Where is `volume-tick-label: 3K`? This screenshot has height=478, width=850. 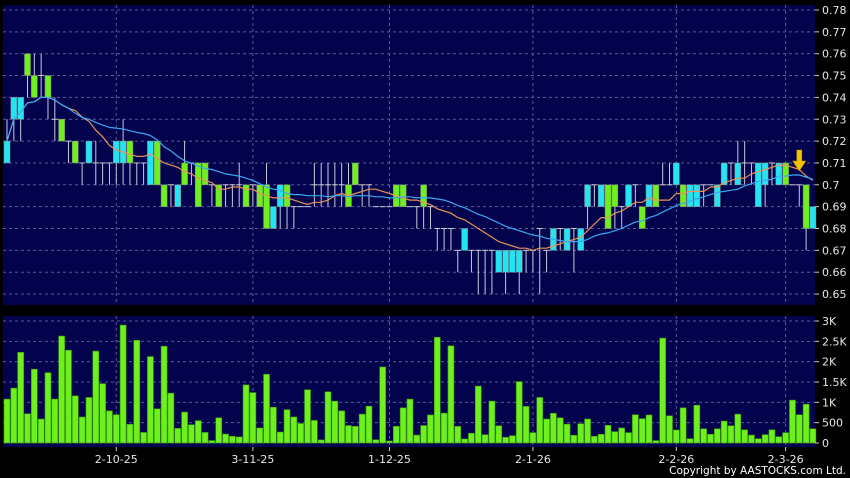 volume-tick-label: 3K is located at coordinates (829, 321).